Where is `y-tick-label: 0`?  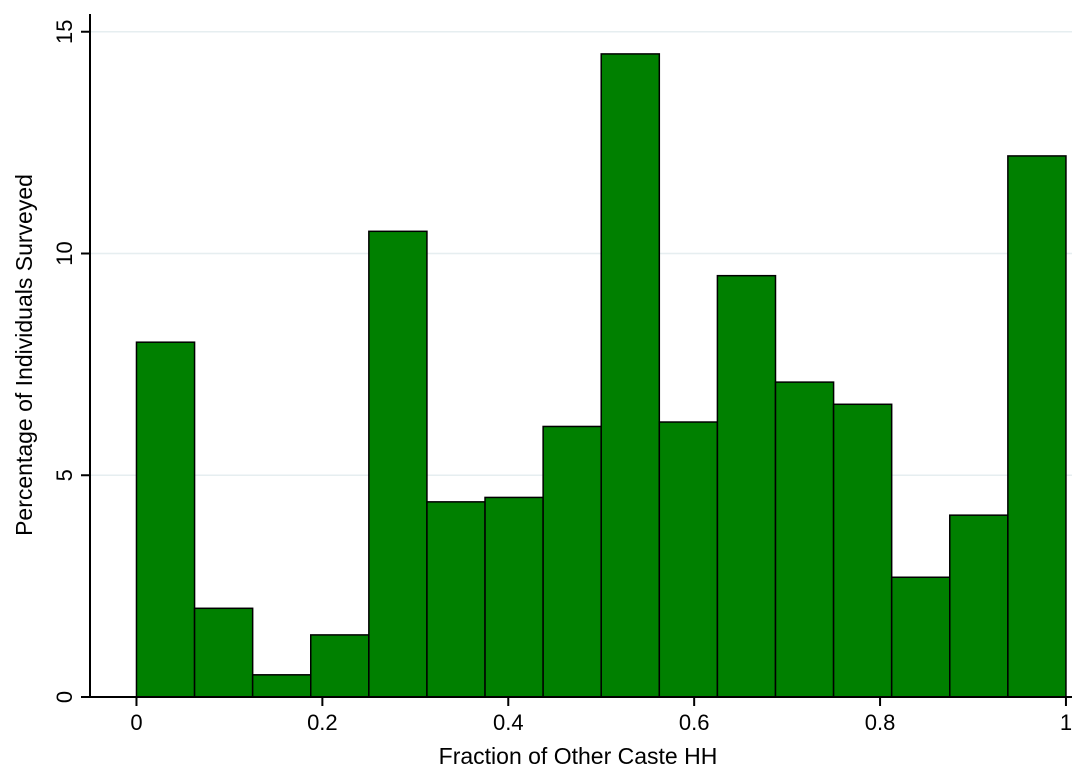
y-tick-label: 0 is located at coordinates (64, 697).